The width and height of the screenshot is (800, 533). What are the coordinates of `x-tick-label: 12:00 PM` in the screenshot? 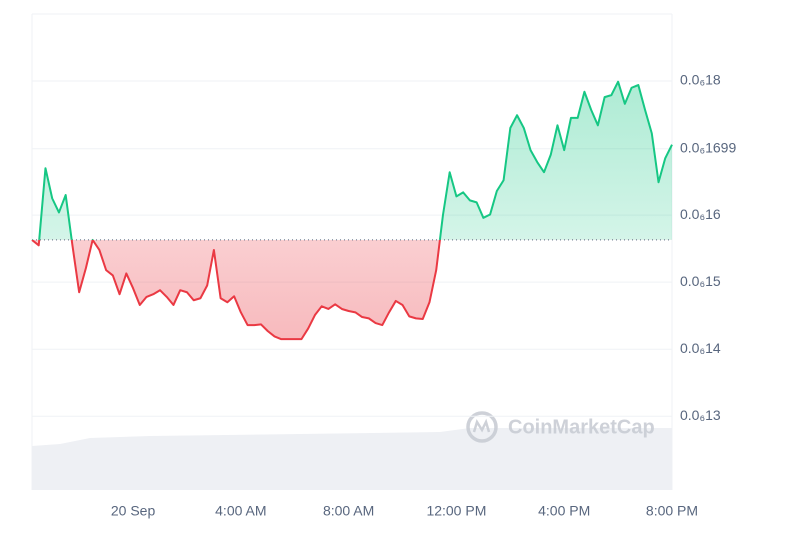 It's located at (456, 511).